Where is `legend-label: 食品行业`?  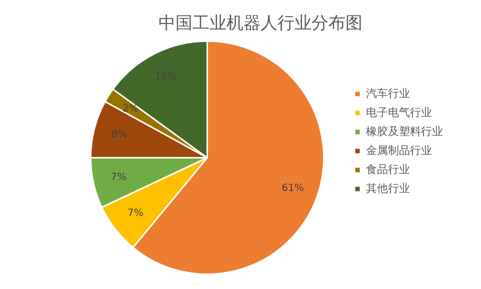 legend-label: 食品行业 is located at coordinates (388, 169).